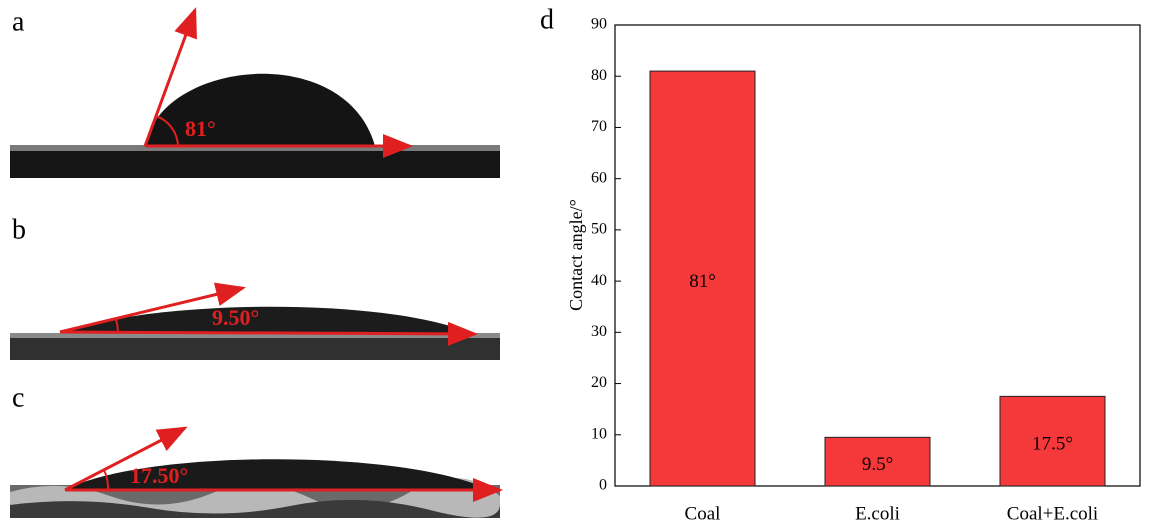  I want to click on value-label: 9.5°, so click(877, 464).